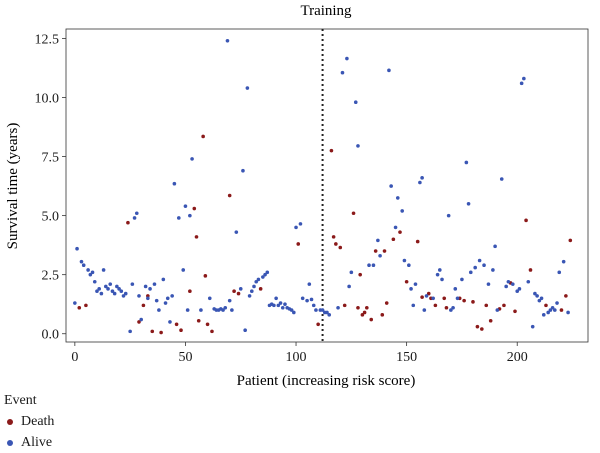 This screenshot has width=600, height=453. I want to click on x-tick-label: 200, so click(517, 357).